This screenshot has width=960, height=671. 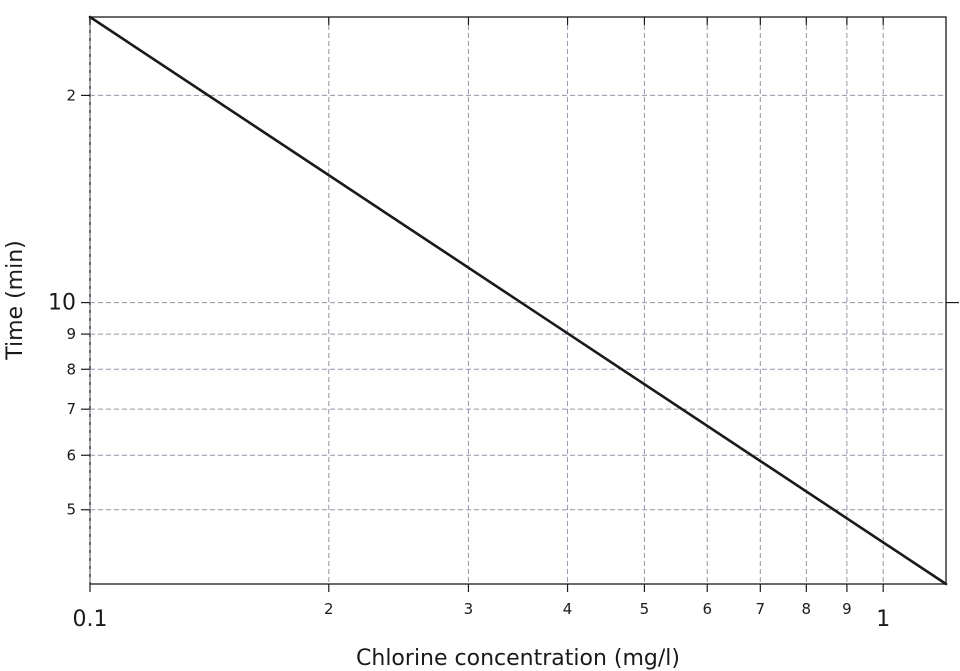 I want to click on x-tick-label: 9, so click(x=847, y=609).